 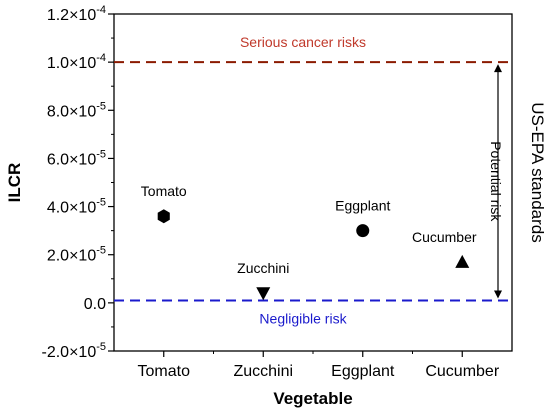 I want to click on y-tick-label: 4.0×10⁻⁵, so click(x=76, y=207).